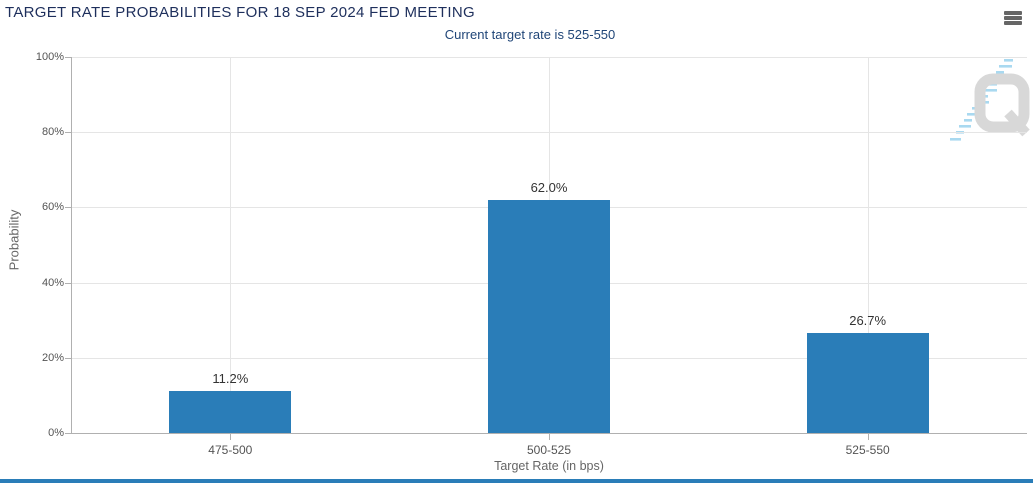 The image size is (1033, 483). I want to click on x-category-label: 475-500, so click(230, 450).